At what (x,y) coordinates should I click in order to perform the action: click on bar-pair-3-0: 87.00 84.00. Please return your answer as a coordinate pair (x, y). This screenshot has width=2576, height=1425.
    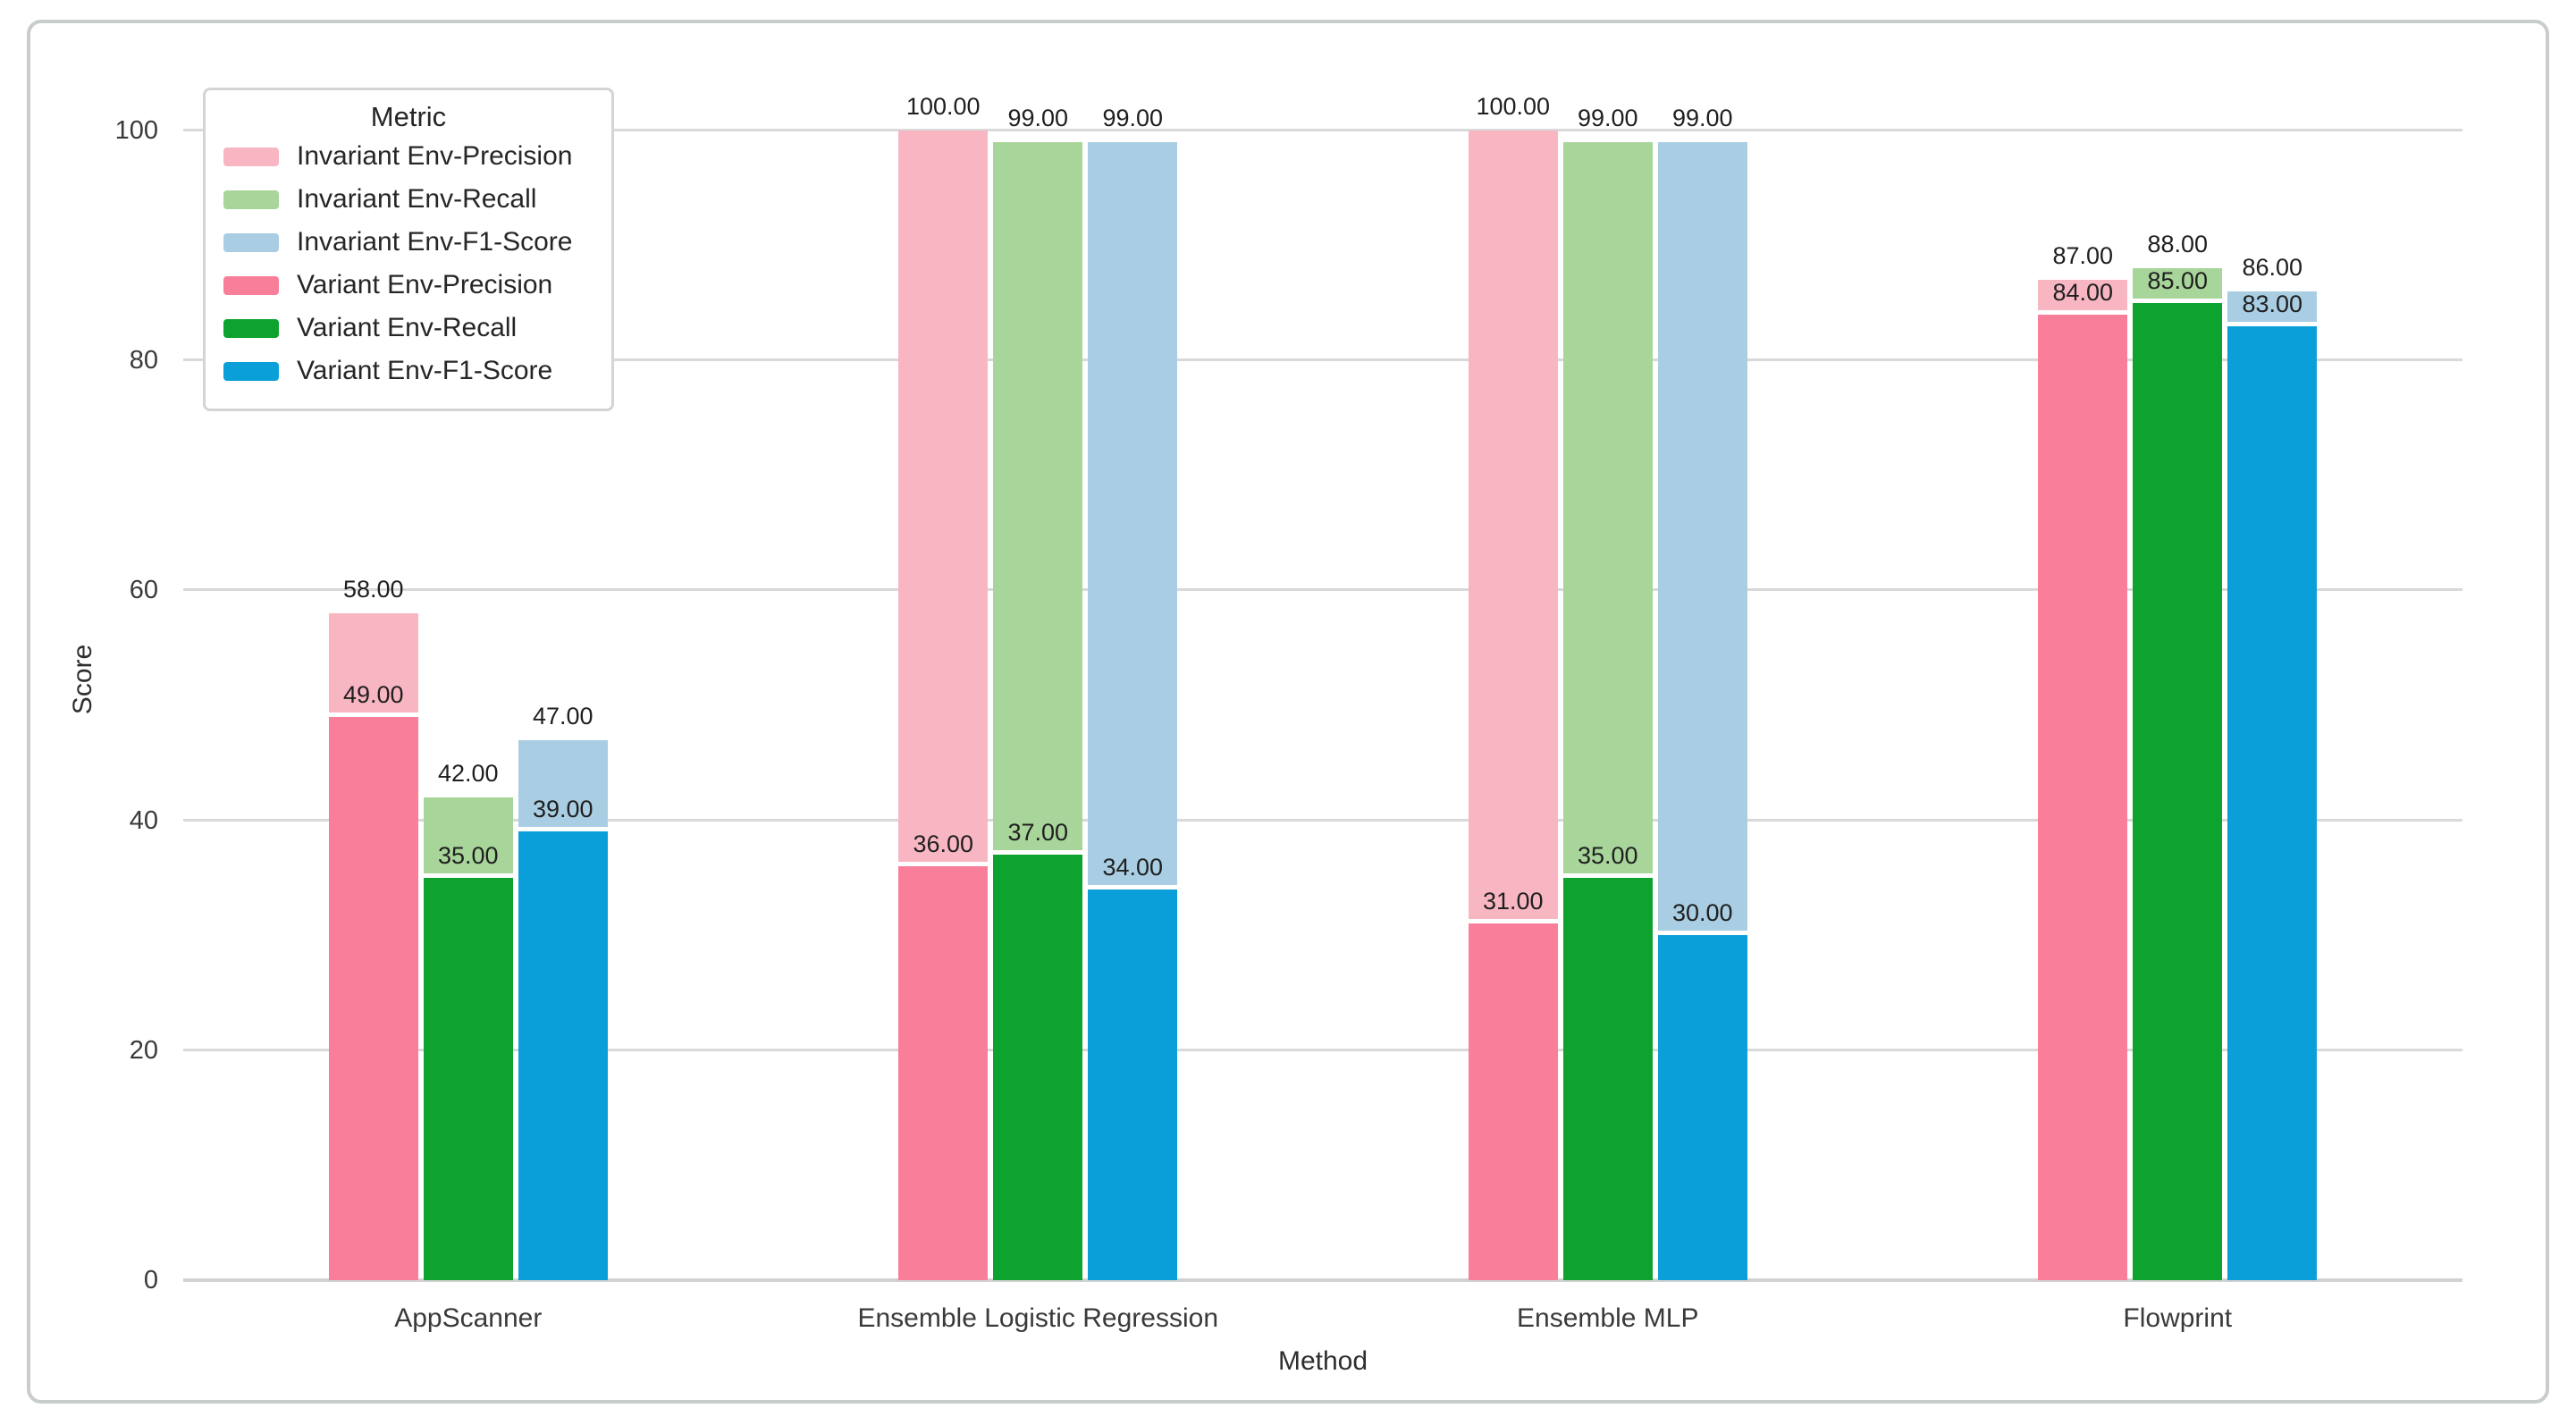
    Looking at the image, I should click on (2083, 705).